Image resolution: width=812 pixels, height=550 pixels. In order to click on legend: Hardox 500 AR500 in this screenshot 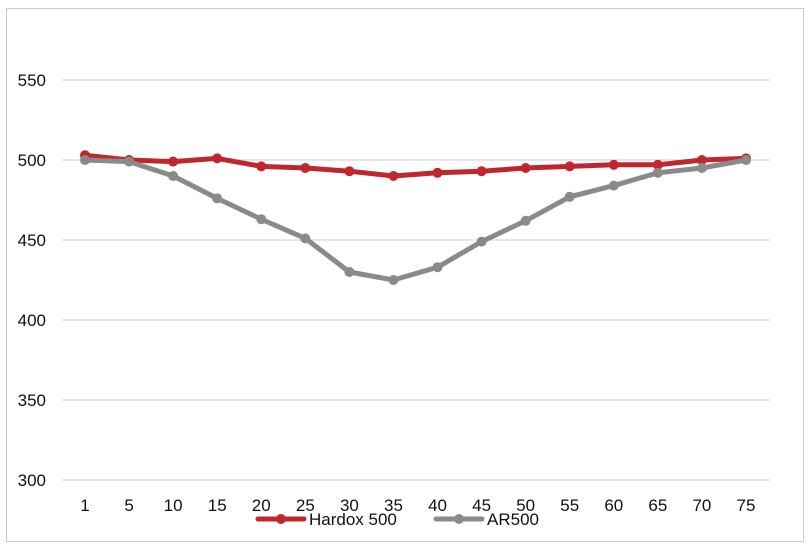, I will do `click(397, 519)`.